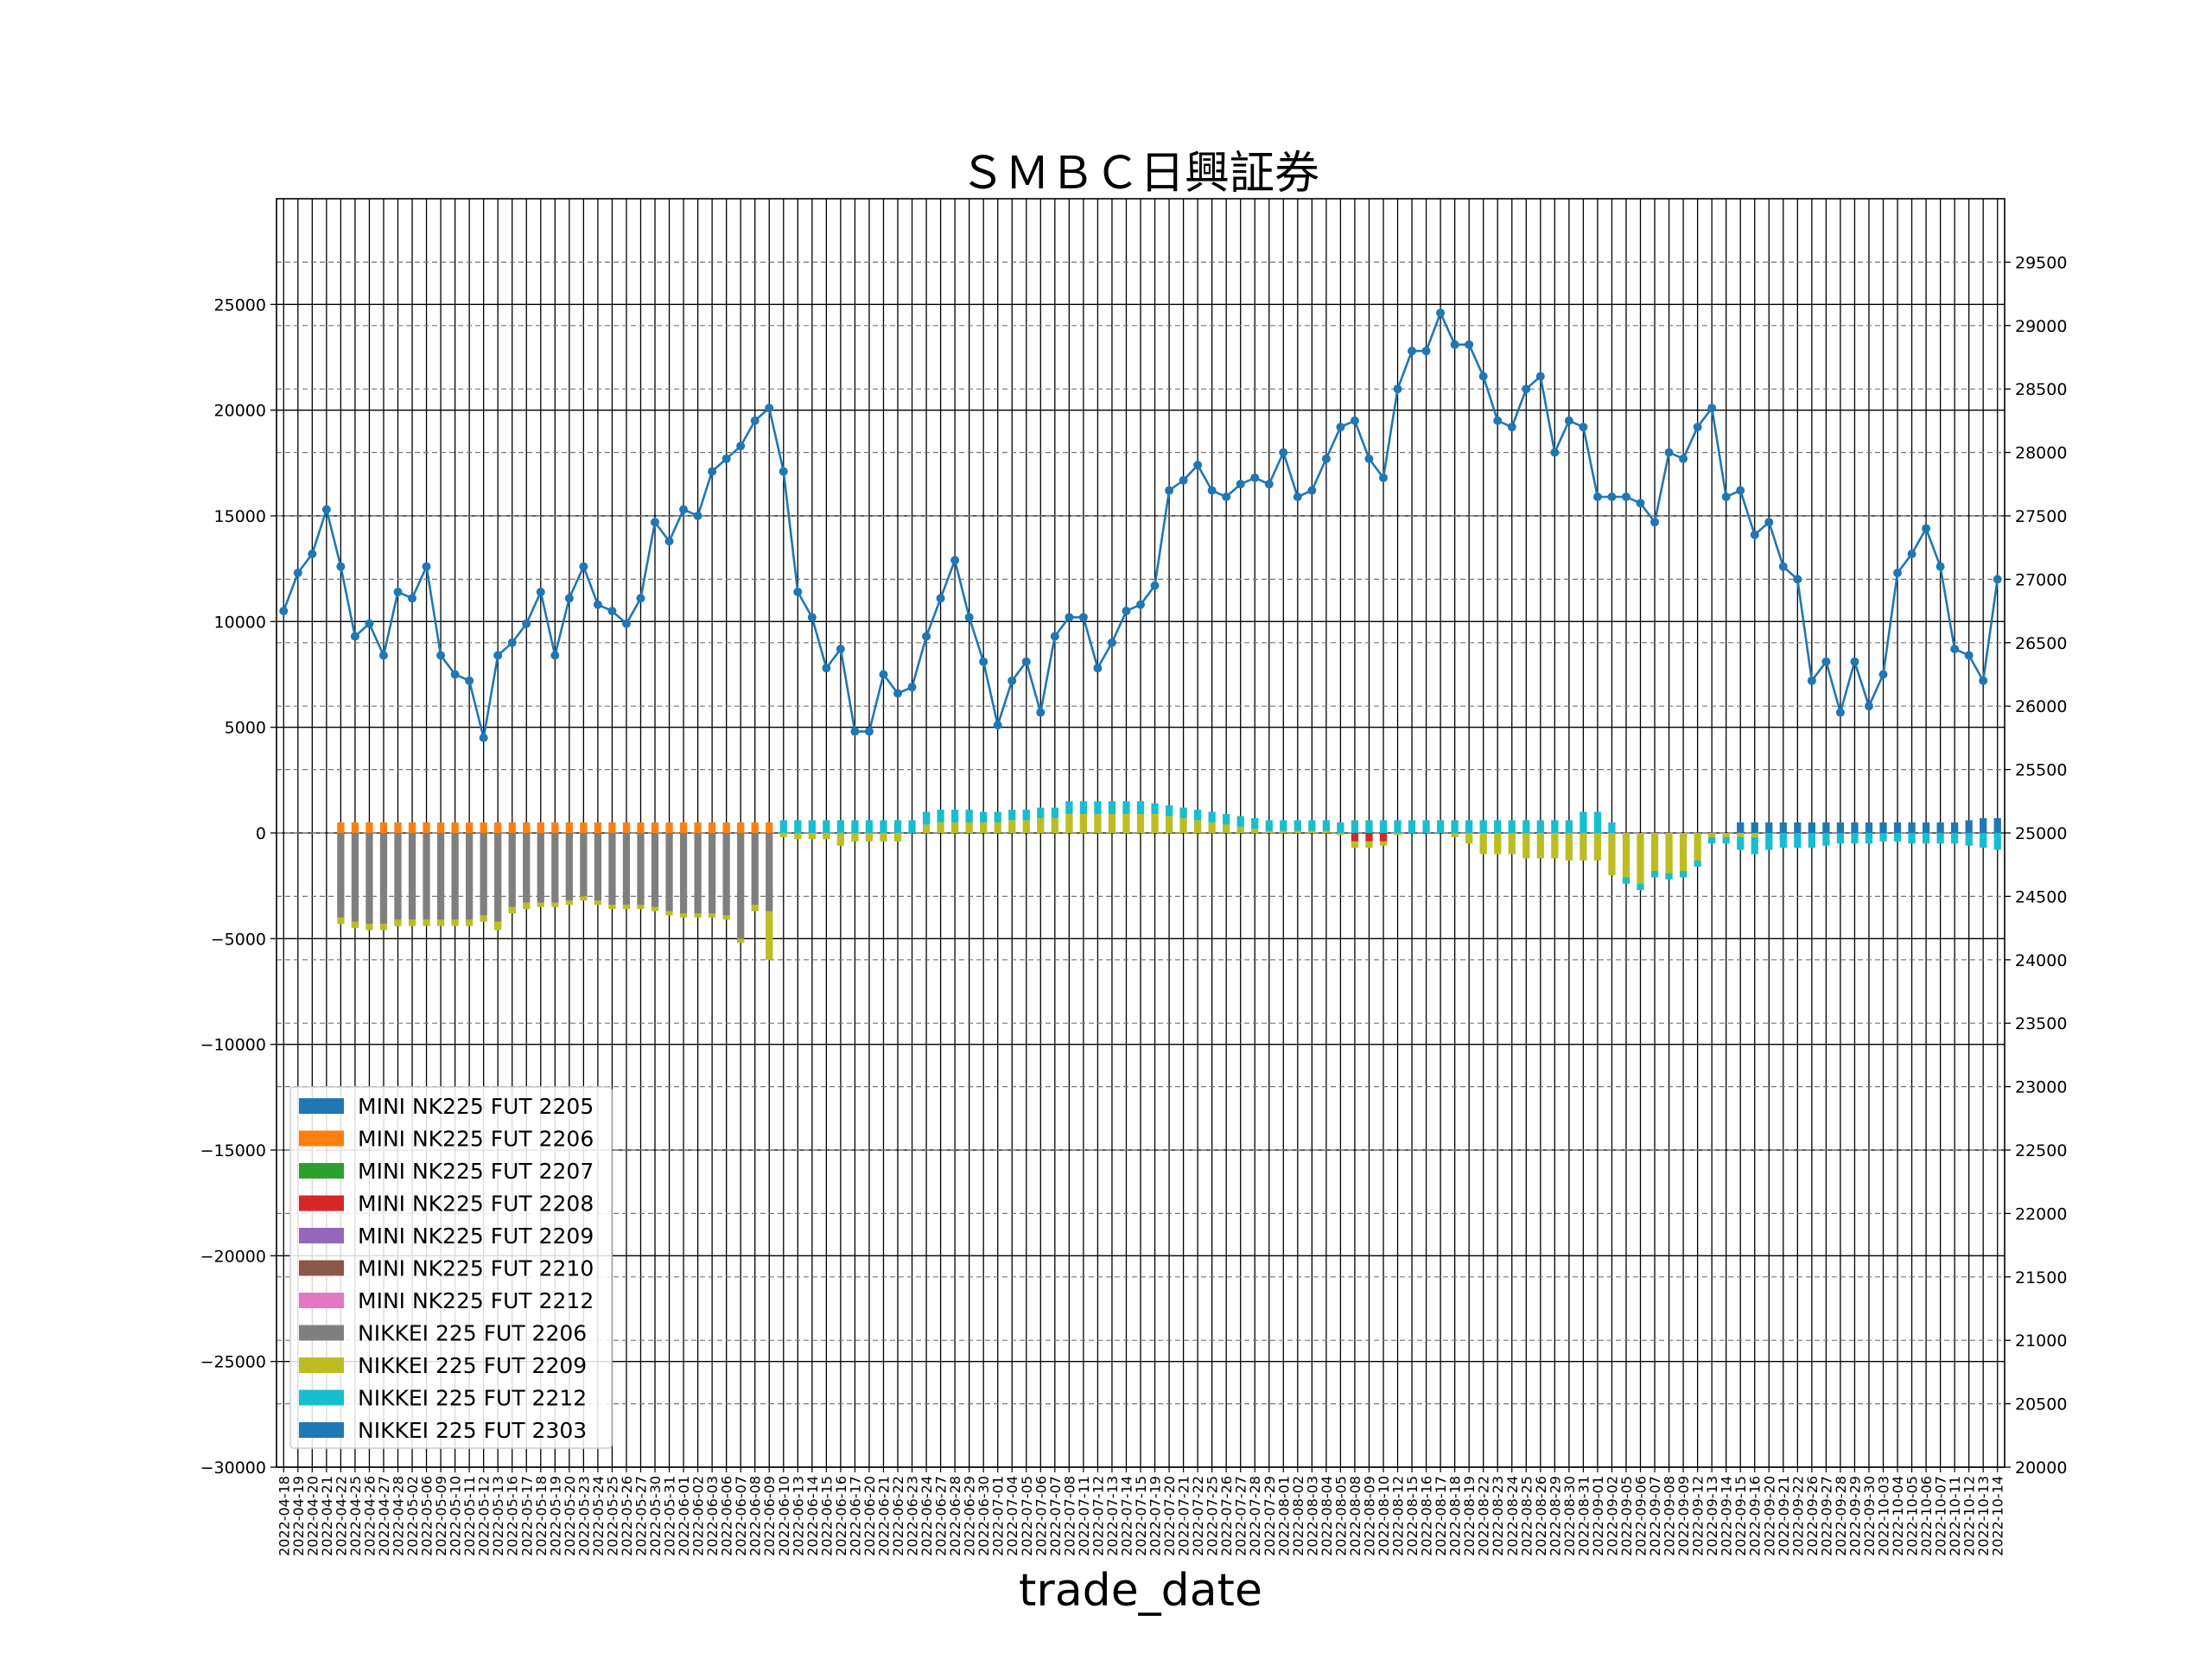  I want to click on y2-tick-label: 23500, so click(2041, 1023).